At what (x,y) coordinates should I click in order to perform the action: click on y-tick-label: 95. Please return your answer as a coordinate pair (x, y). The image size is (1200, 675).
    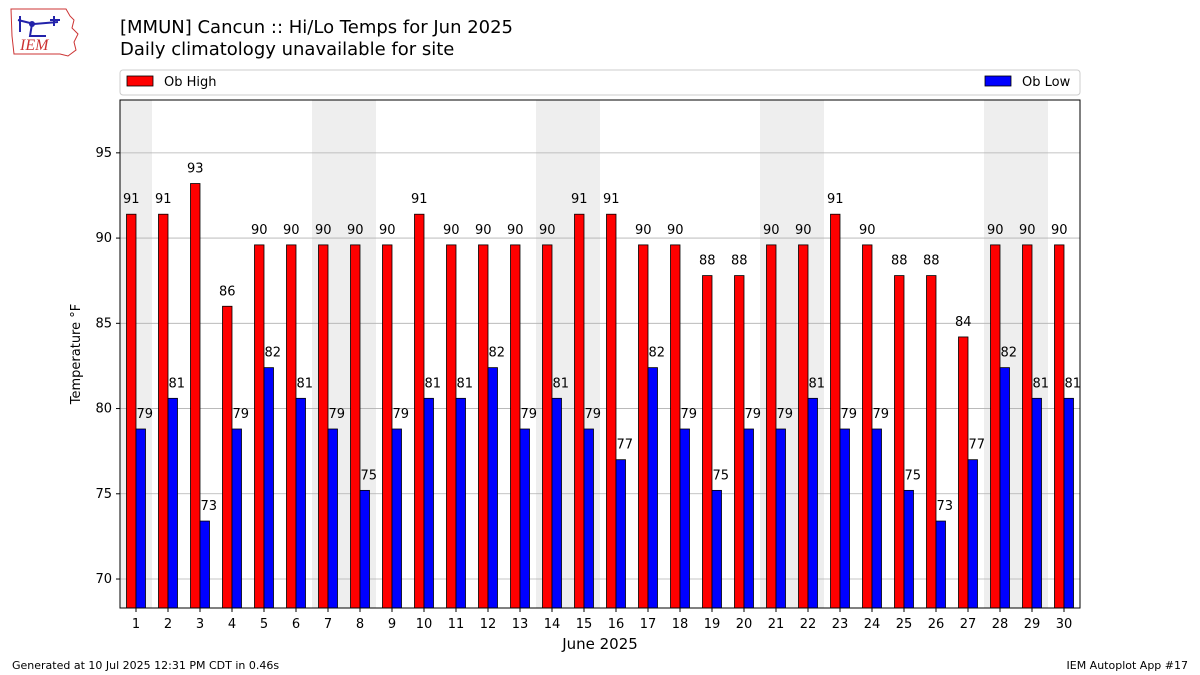
    Looking at the image, I should click on (103, 153).